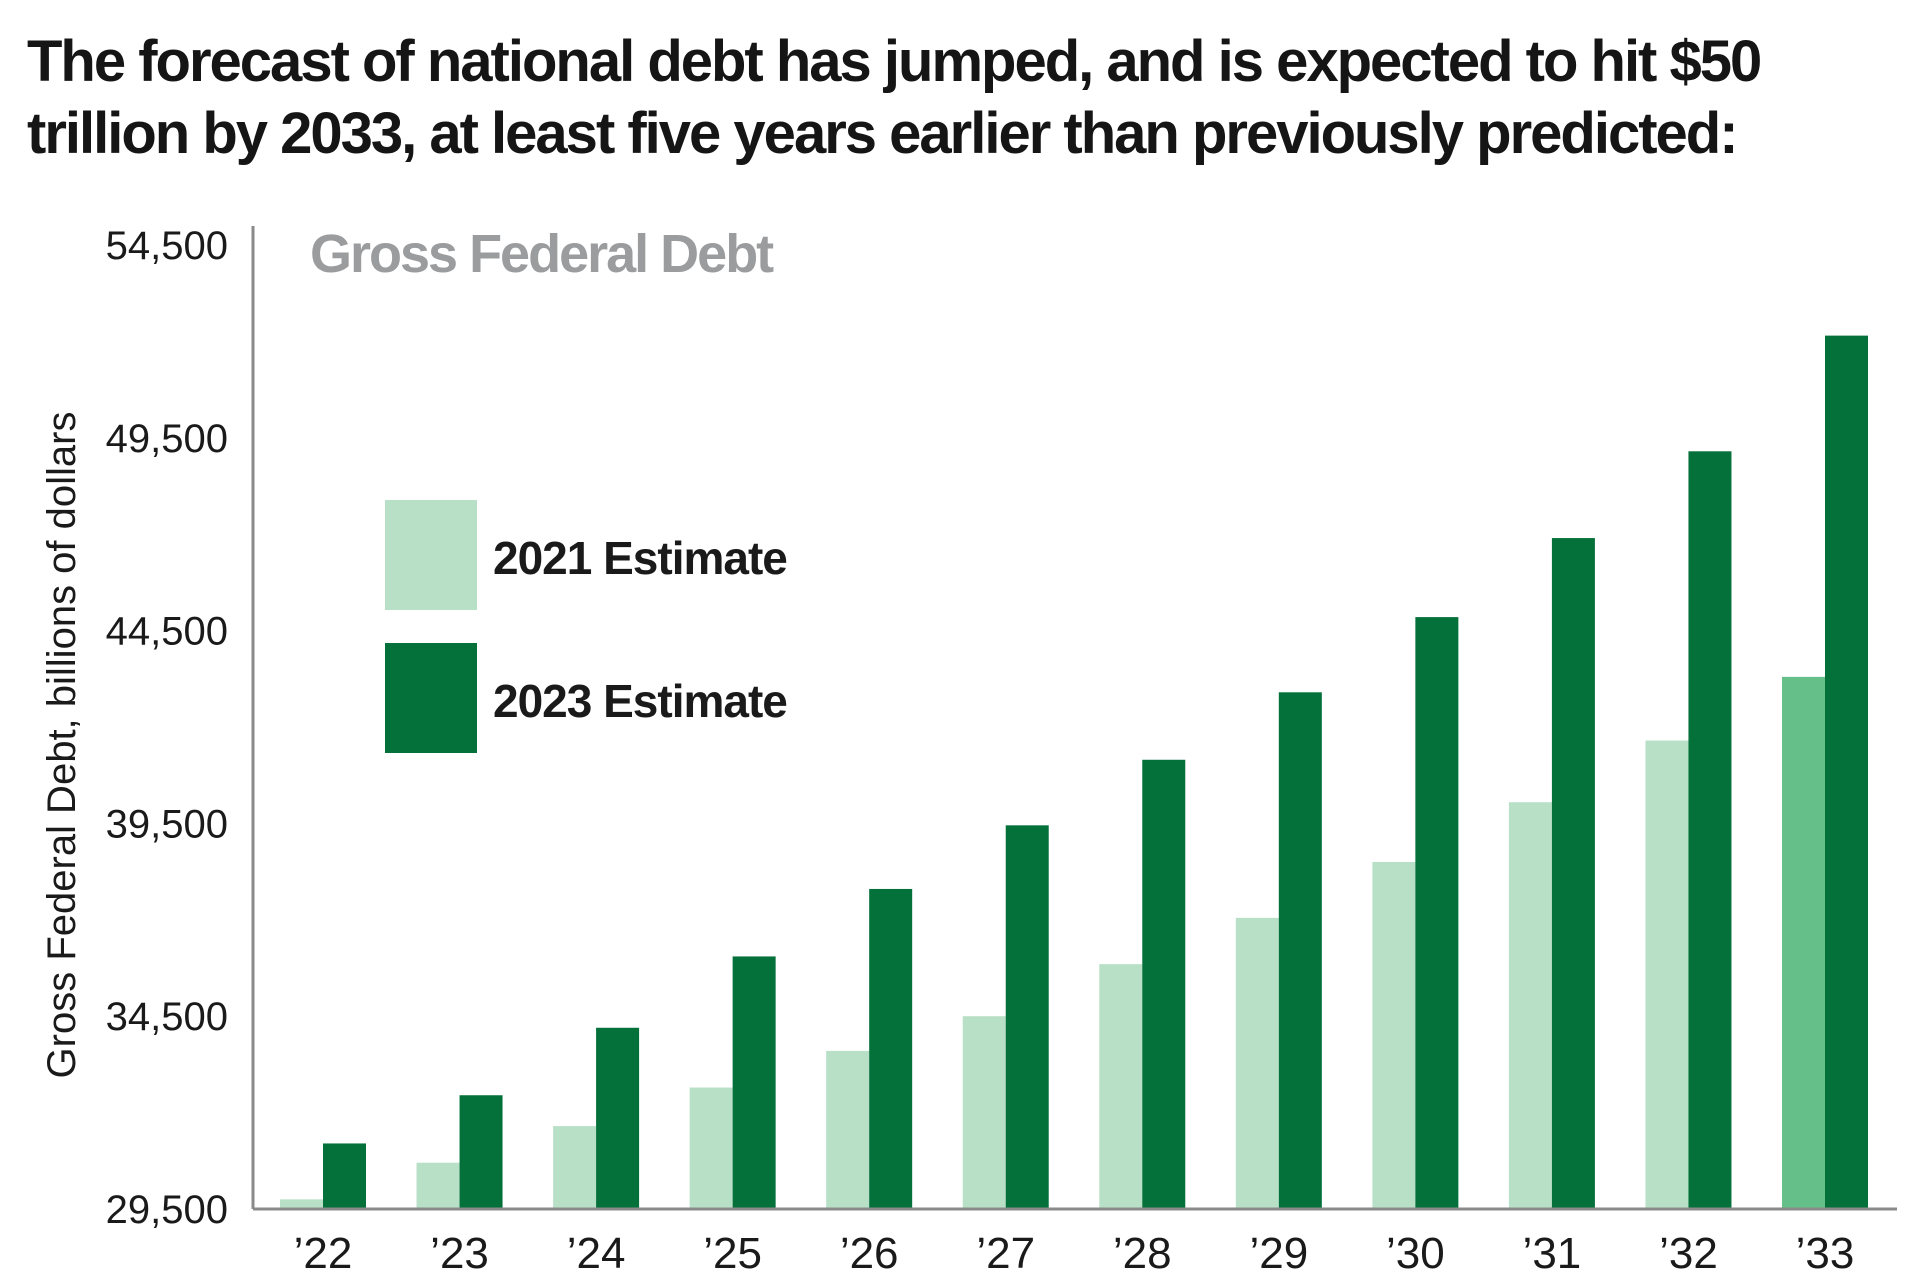  What do you see at coordinates (586, 626) in the screenshot?
I see `legend: 2021 Estimate 2023 Estimate` at bounding box center [586, 626].